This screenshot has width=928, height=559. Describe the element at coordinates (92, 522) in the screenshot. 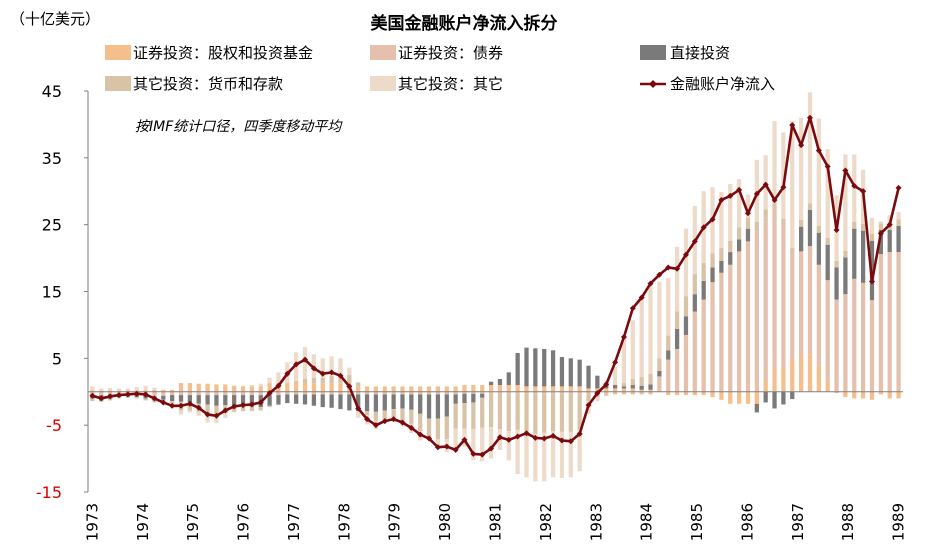

I see `x-tick-label: 1973` at that location.